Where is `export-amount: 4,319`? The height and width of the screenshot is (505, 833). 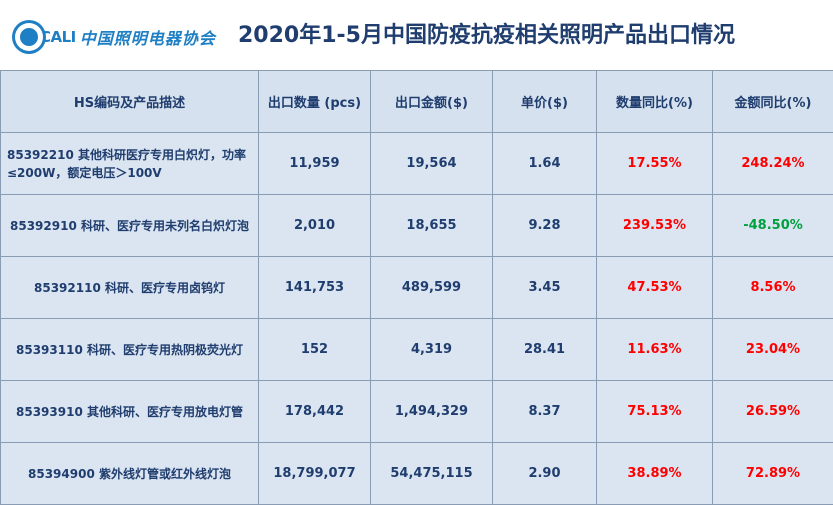 export-amount: 4,319 is located at coordinates (431, 349).